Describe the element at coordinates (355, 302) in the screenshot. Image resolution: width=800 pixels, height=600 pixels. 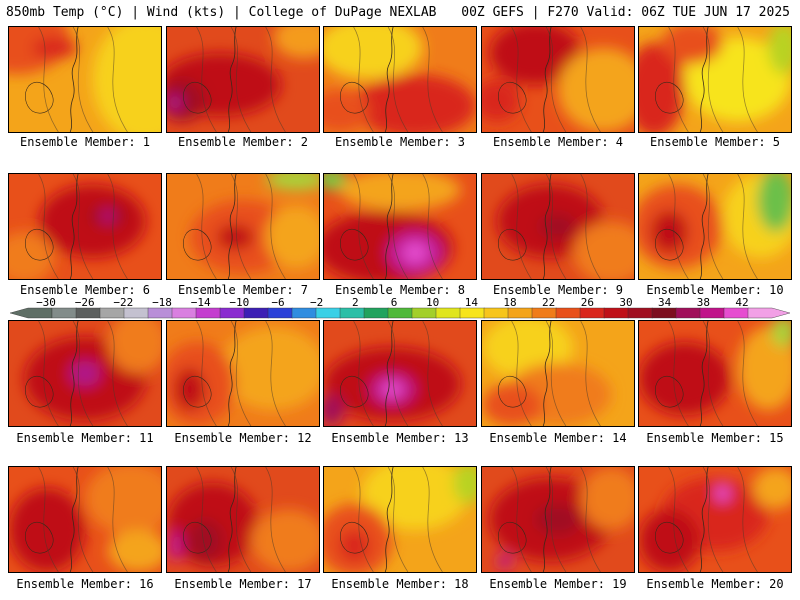
I see `colorbar-tick-label: 2` at that location.